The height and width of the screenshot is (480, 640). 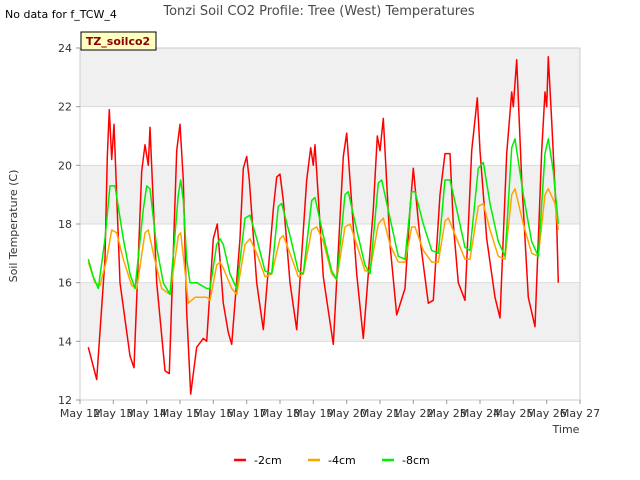 I want to click on x-tick-label: May 16, so click(x=213, y=413).